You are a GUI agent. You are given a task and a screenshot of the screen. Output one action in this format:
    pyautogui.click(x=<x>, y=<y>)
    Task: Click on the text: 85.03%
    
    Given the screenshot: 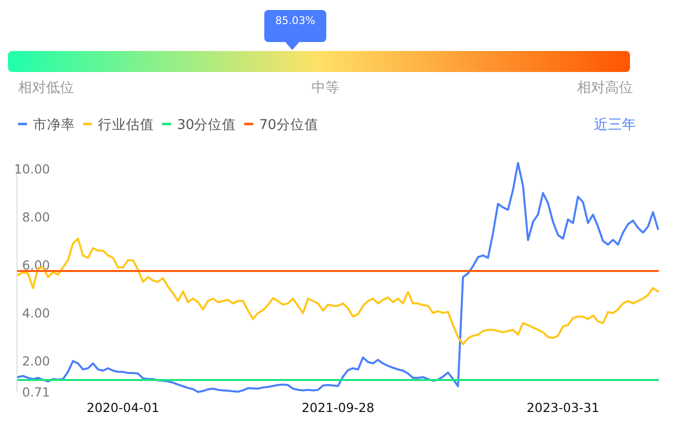 What is the action you would take?
    pyautogui.click(x=295, y=21)
    